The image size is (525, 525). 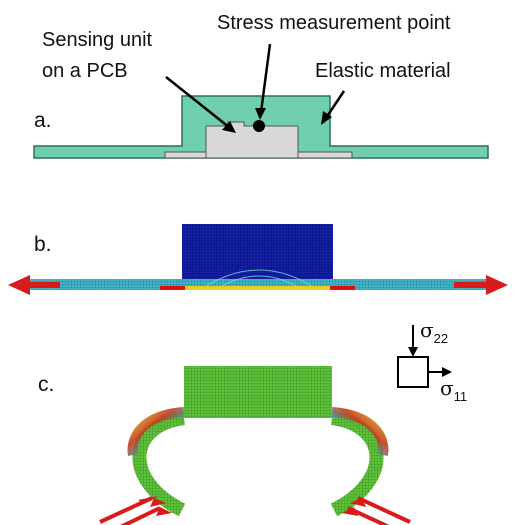 I want to click on panel-b-mesh, so click(x=258, y=259).